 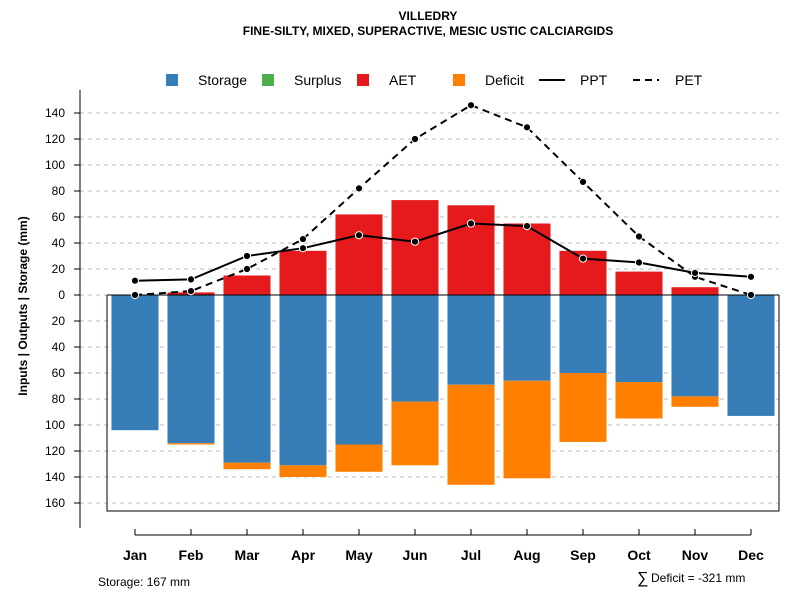 I want to click on legend-swatch-storage, so click(x=172, y=80).